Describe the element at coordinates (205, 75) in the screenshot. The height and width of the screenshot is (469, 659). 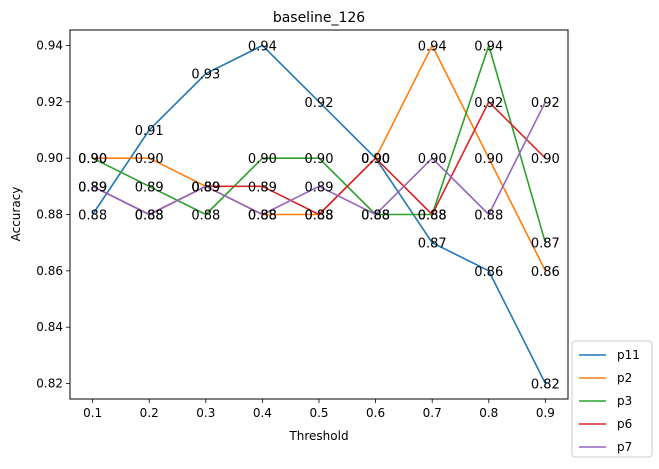
I see `data-label: 0.93` at that location.